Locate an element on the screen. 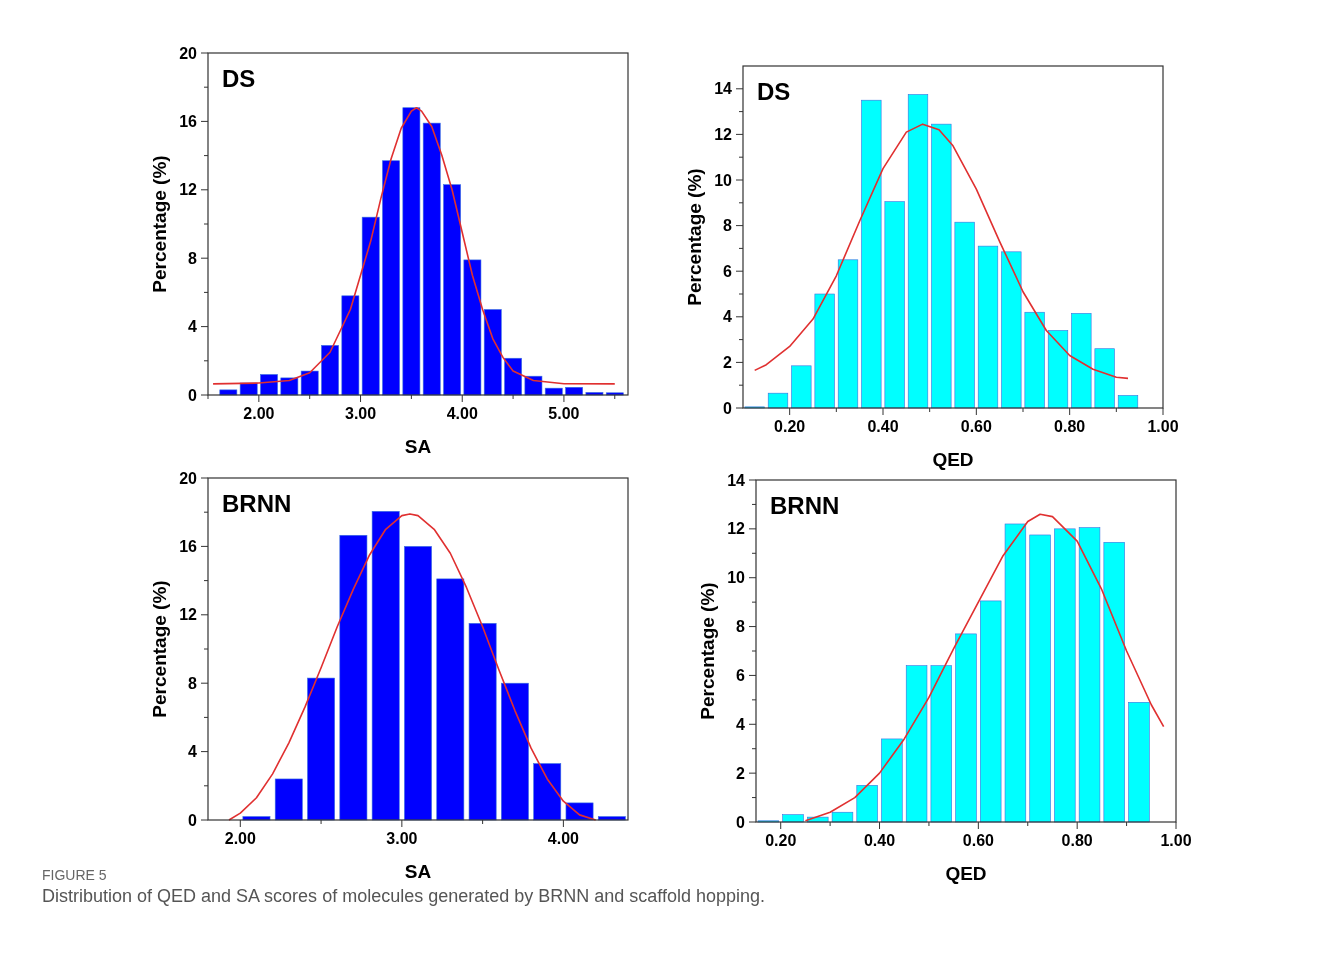  x-tick-label: 5.00 is located at coordinates (564, 413).